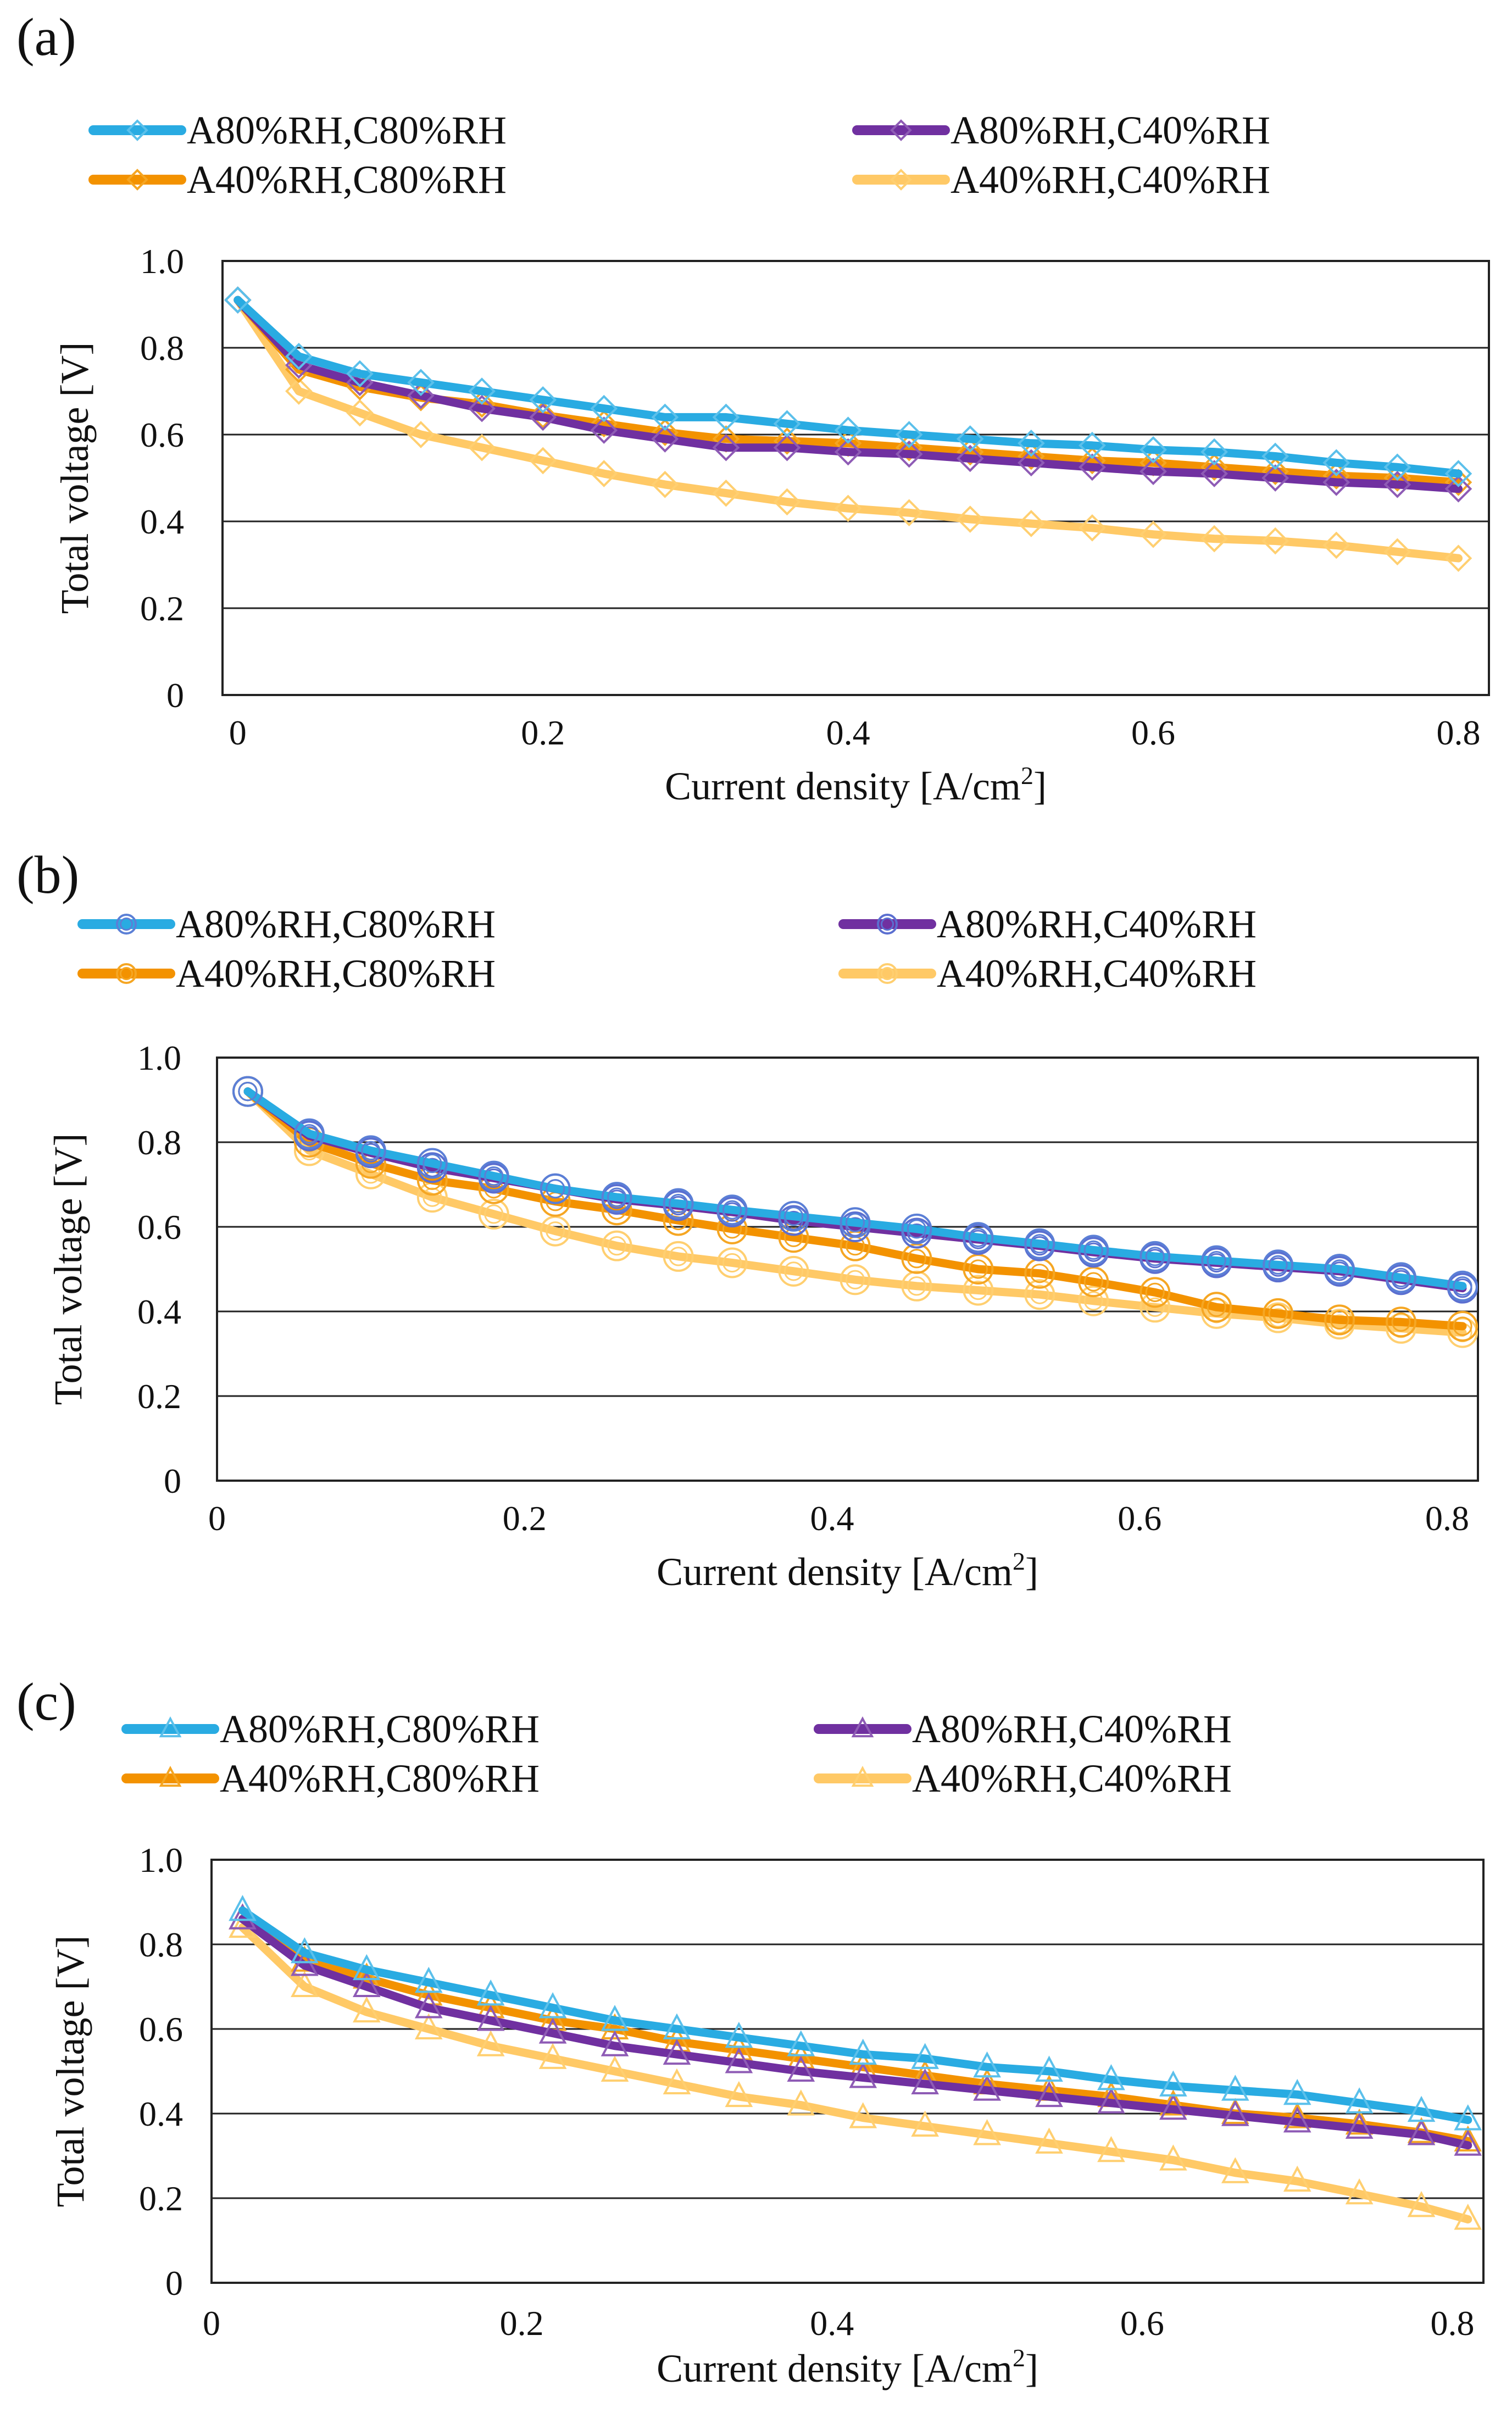 This screenshot has height=2413, width=1512. I want to click on legend-item: A80%RH,C40%RH, so click(1023, 1729).